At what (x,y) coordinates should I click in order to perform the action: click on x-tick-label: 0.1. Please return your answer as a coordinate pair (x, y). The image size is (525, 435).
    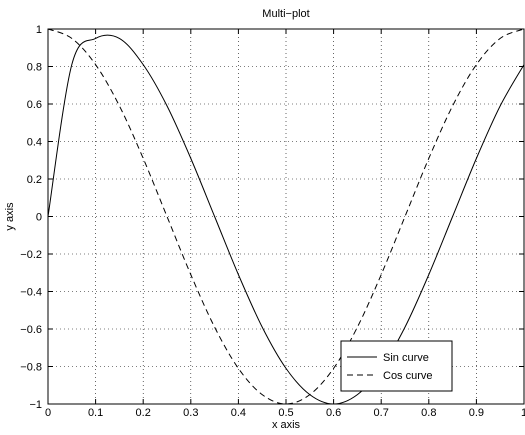
    Looking at the image, I should click on (95, 413).